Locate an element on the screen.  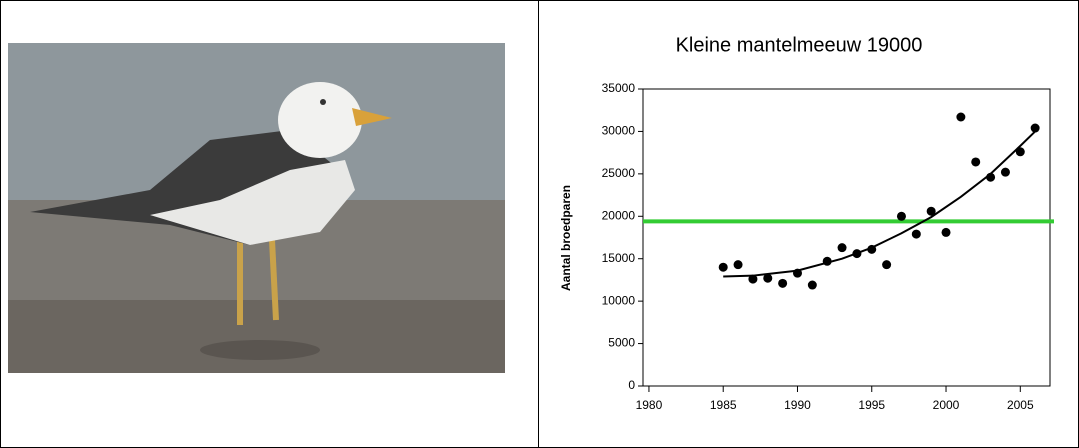
trend-line is located at coordinates (879, 204).